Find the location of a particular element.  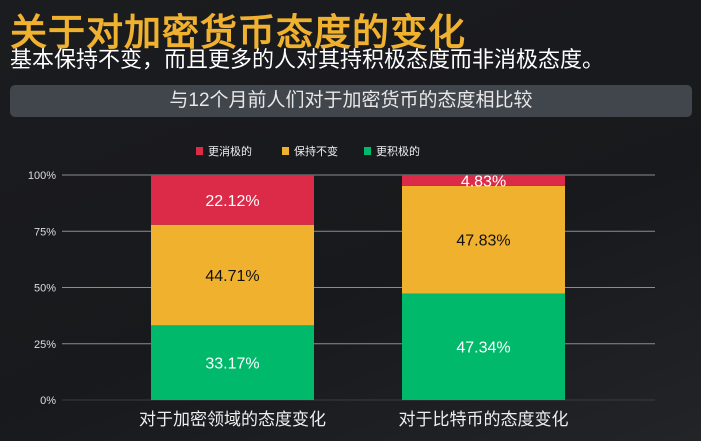

y-tick-label: 100% is located at coordinates (42, 176).